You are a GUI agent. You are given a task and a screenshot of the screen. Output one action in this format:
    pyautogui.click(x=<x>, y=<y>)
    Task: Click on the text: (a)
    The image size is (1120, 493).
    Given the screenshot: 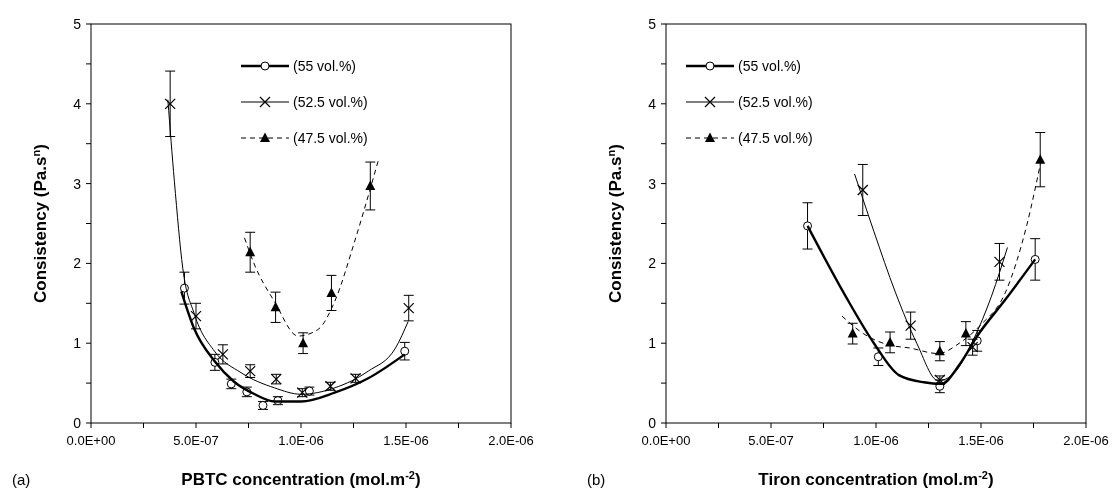 What is the action you would take?
    pyautogui.click(x=21, y=479)
    